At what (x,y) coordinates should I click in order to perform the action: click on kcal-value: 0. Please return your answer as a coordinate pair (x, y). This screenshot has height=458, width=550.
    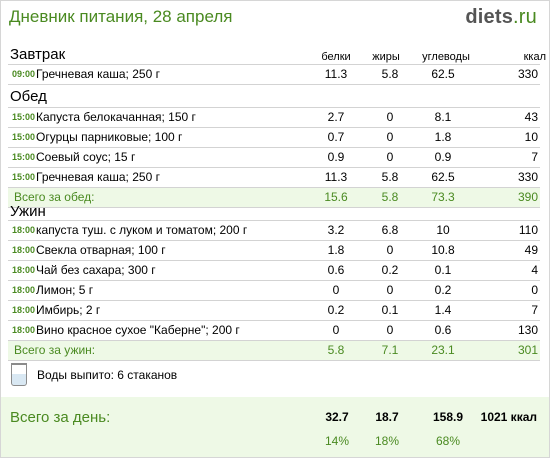
    Looking at the image, I should click on (534, 290).